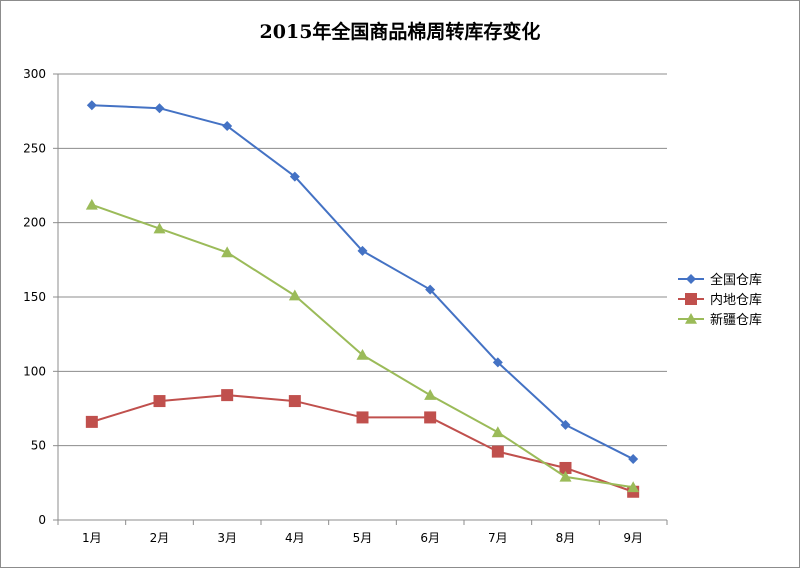 This screenshot has width=800, height=568. Describe the element at coordinates (34, 371) in the screenshot. I see `y-tick-label-100: 100` at that location.